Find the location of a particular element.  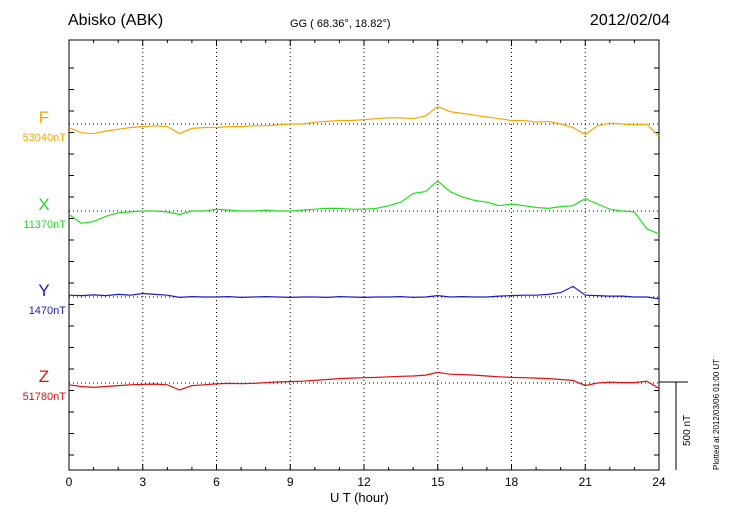

x-tick-label: 6 is located at coordinates (216, 482).